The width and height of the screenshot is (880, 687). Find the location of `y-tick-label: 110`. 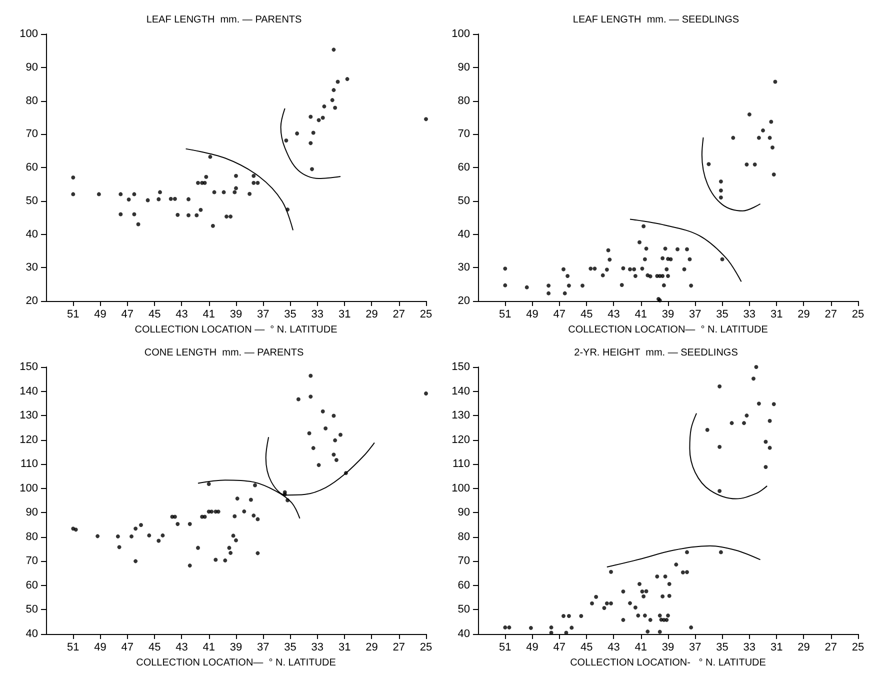

y-tick-label: 110 is located at coordinates (461, 464).